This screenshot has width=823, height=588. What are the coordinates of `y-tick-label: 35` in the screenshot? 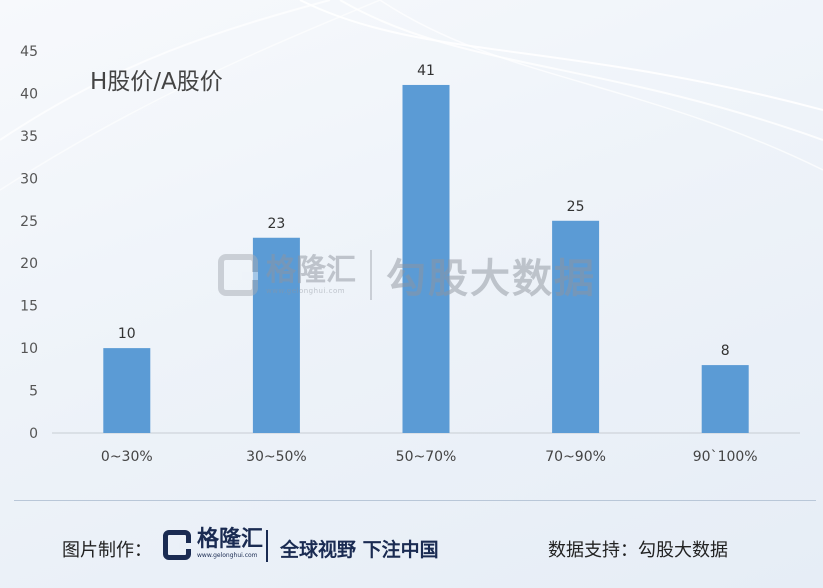 It's located at (29, 137).